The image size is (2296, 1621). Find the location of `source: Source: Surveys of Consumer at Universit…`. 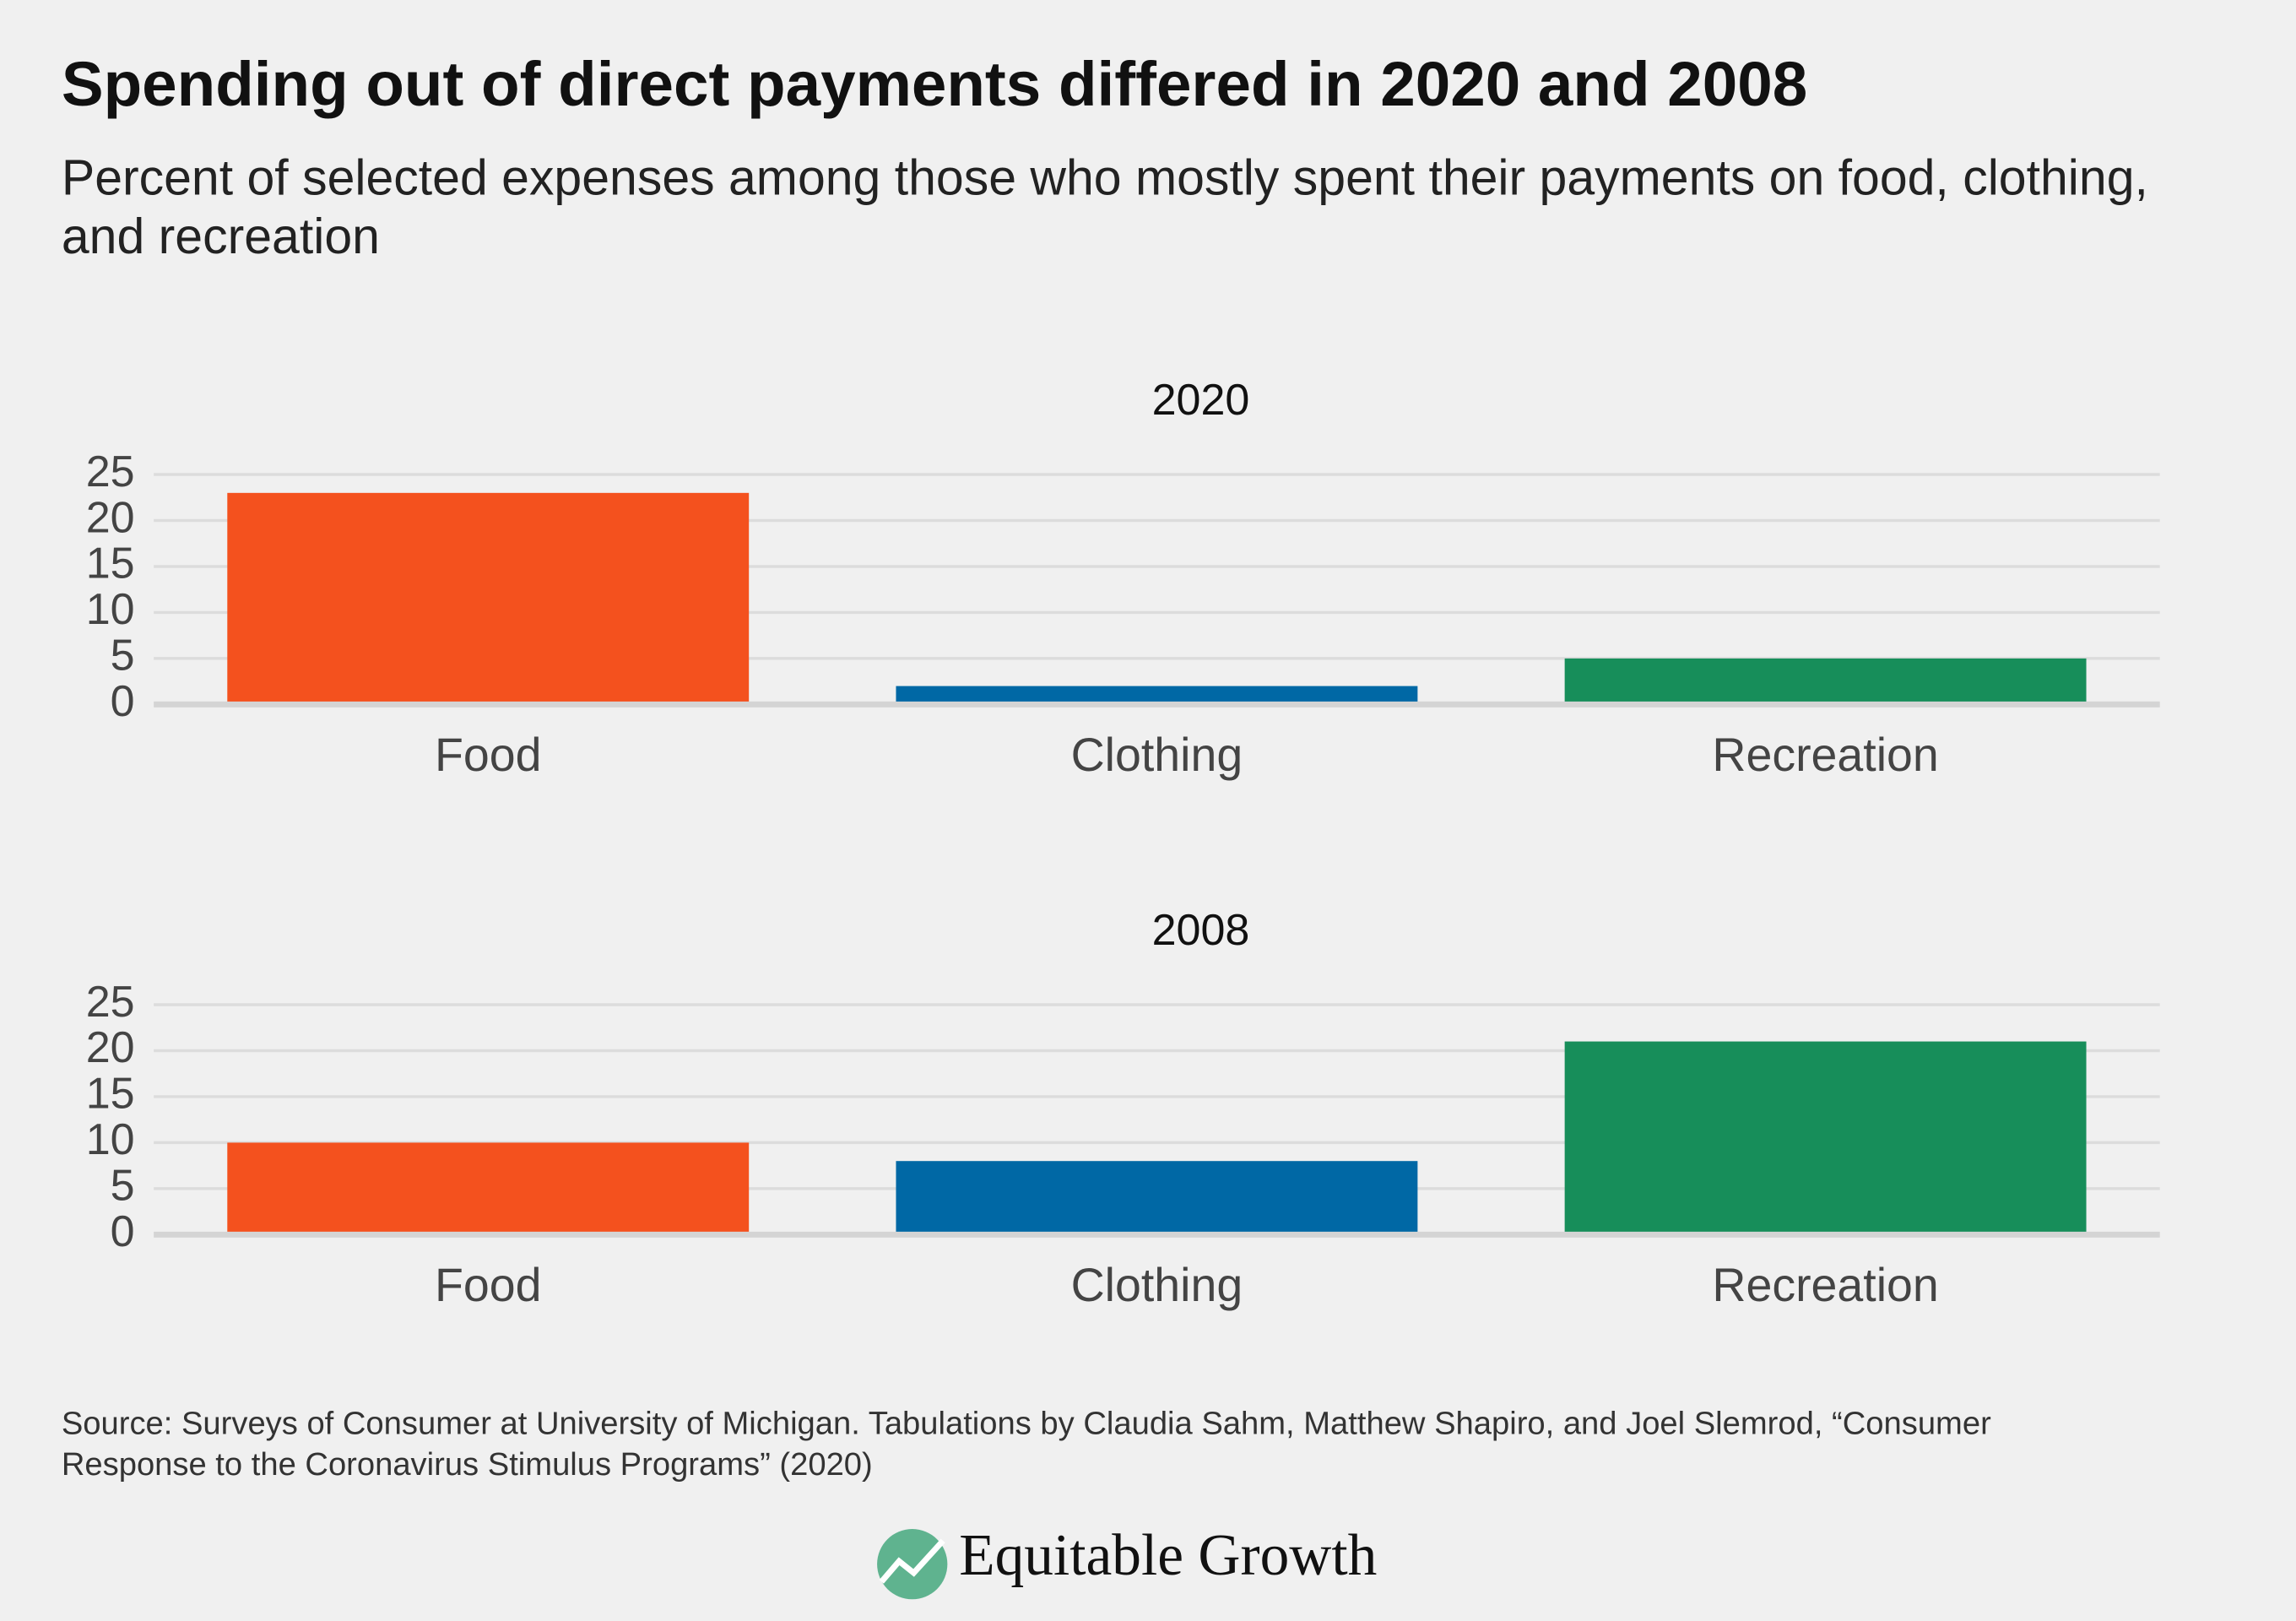

source: Source: Surveys of Consumer at Universit… is located at coordinates (1026, 1443).